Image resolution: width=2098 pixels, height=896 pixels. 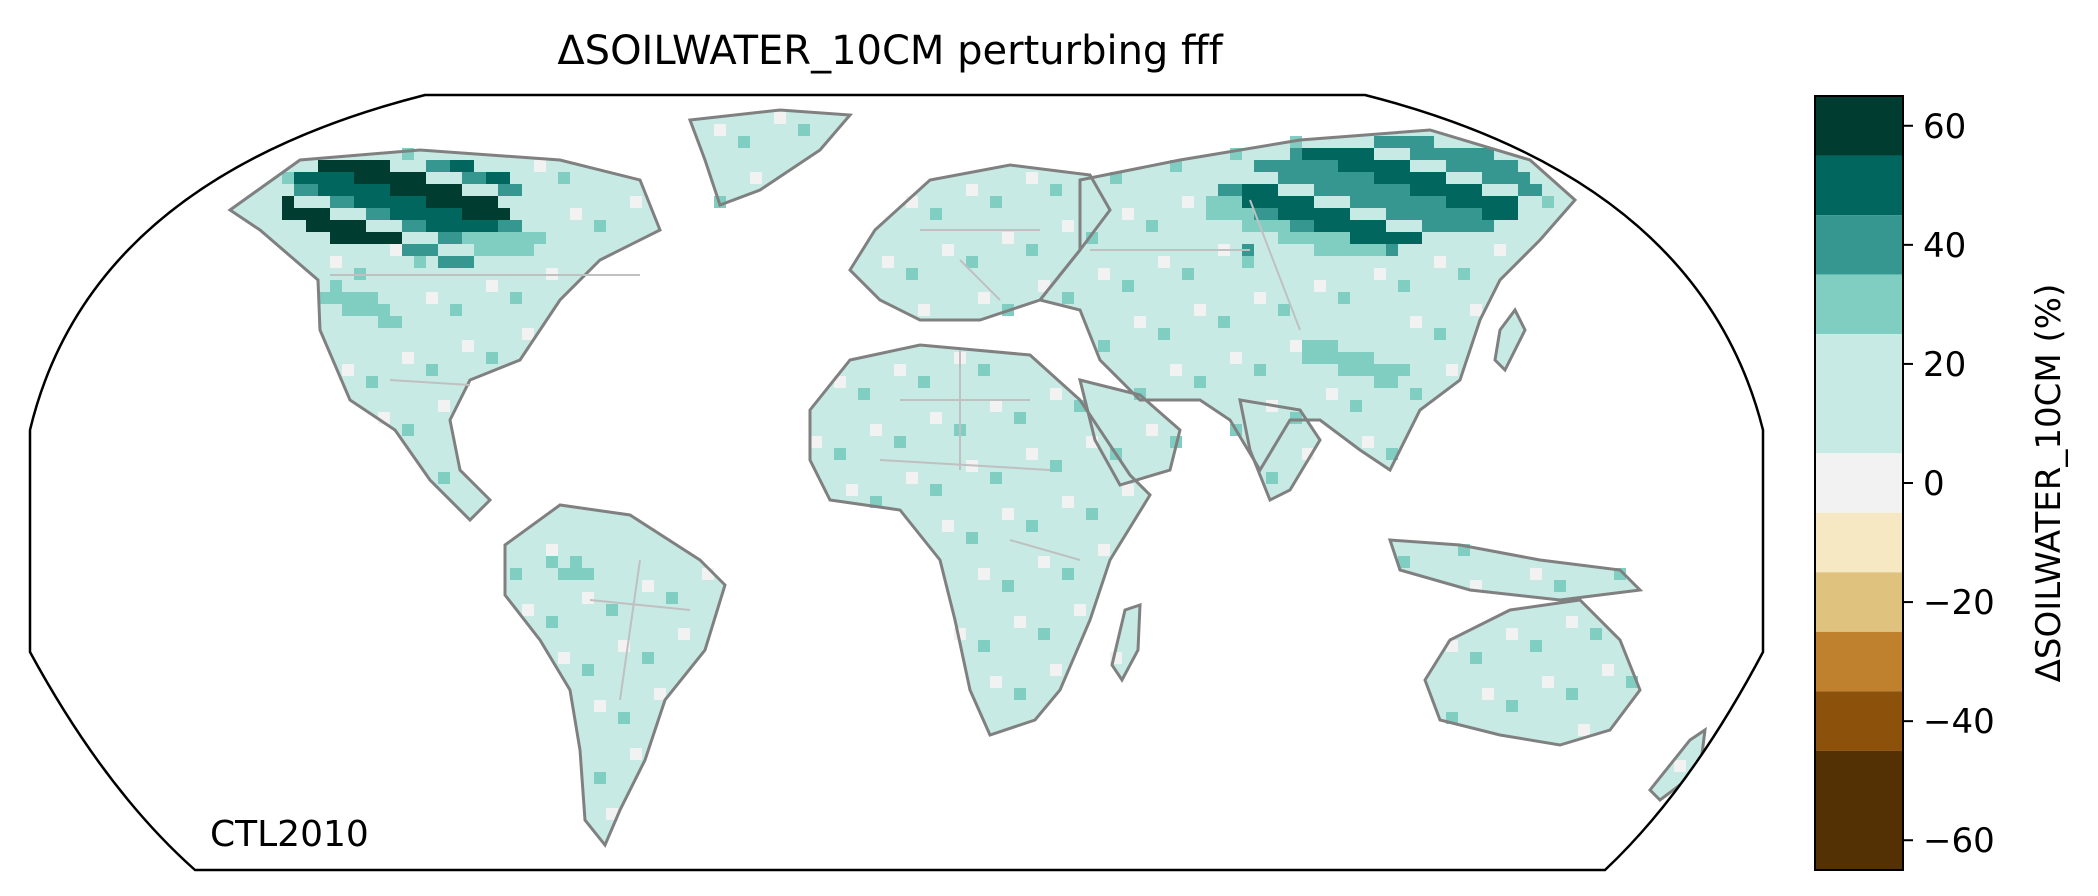 What do you see at coordinates (1959, 603) in the screenshot?
I see `colorbar-tick-label: −20` at bounding box center [1959, 603].